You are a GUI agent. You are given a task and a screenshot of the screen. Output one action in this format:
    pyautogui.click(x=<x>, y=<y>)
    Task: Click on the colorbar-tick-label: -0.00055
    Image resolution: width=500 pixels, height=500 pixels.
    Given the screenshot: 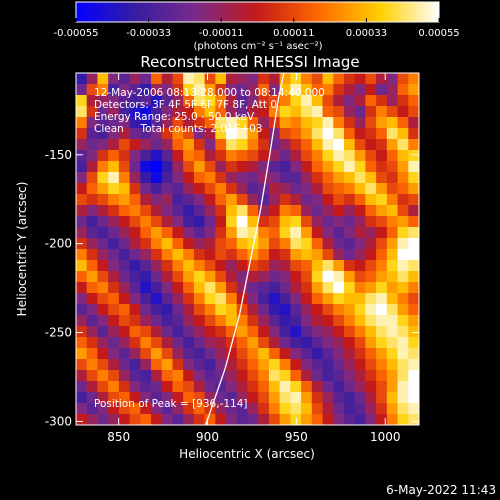 What is the action you would take?
    pyautogui.click(x=76, y=33)
    